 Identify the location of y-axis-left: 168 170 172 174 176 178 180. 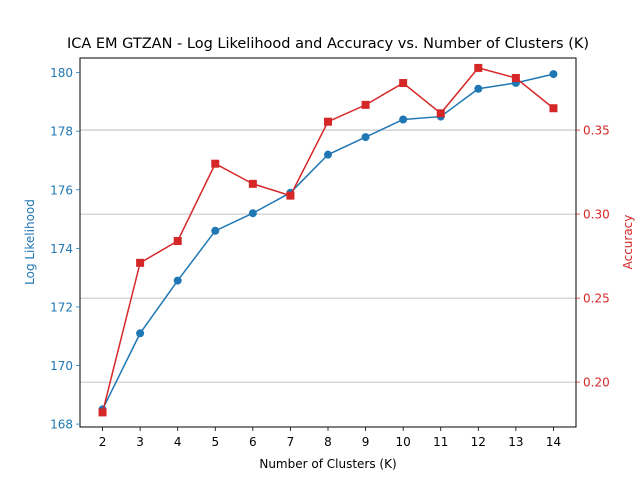
(65, 249).